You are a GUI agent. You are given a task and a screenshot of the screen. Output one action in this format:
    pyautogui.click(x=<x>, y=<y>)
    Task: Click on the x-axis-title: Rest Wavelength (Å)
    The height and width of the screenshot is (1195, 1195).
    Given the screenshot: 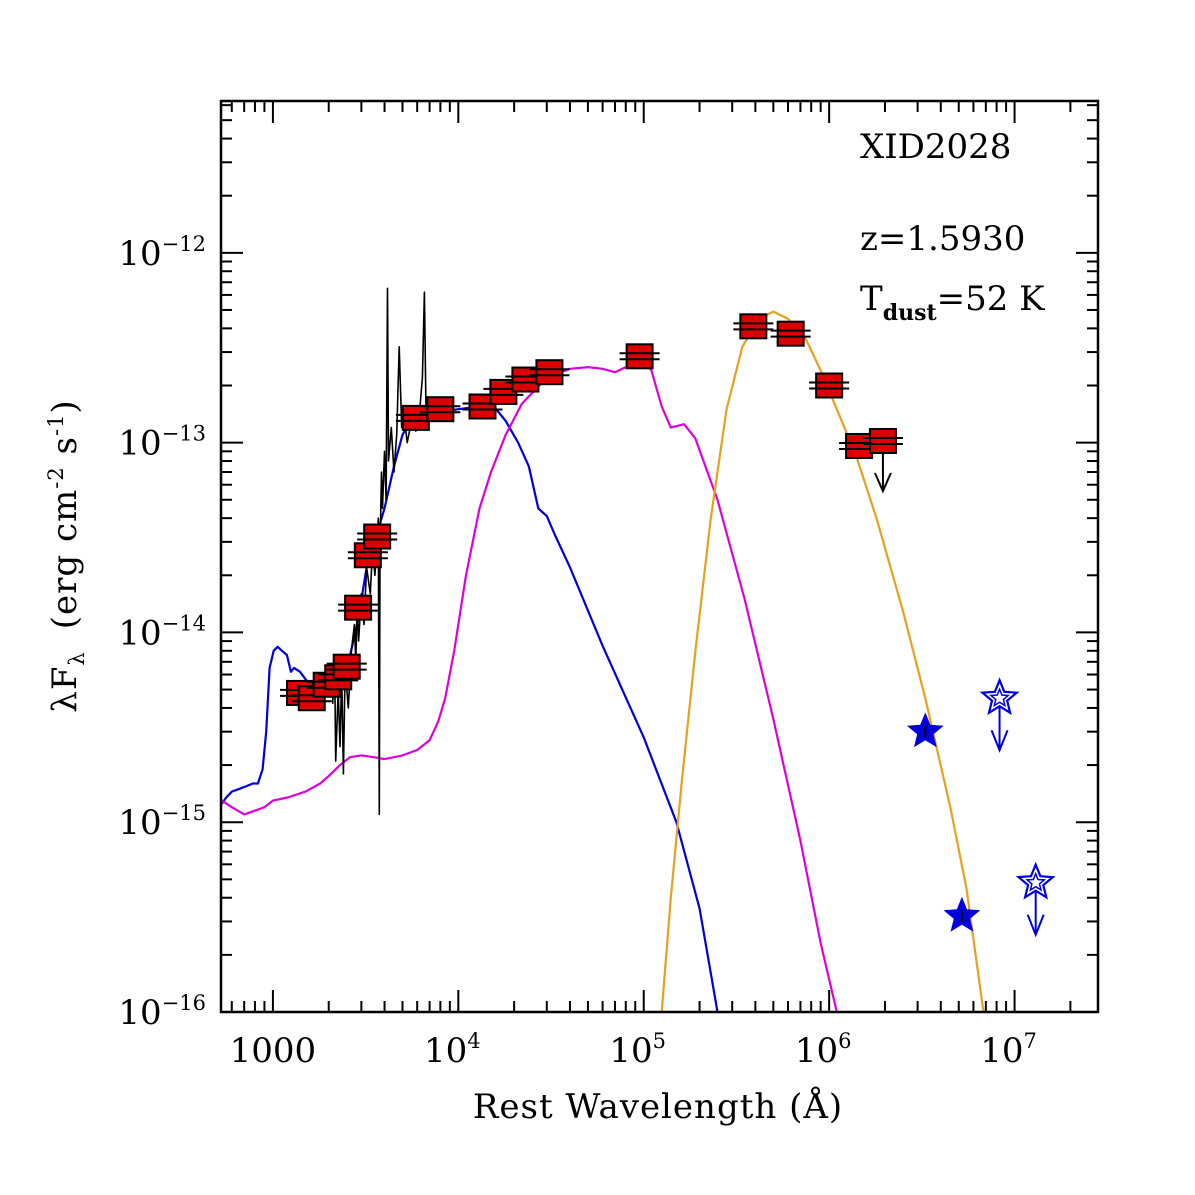 What is the action you would take?
    pyautogui.click(x=658, y=1106)
    